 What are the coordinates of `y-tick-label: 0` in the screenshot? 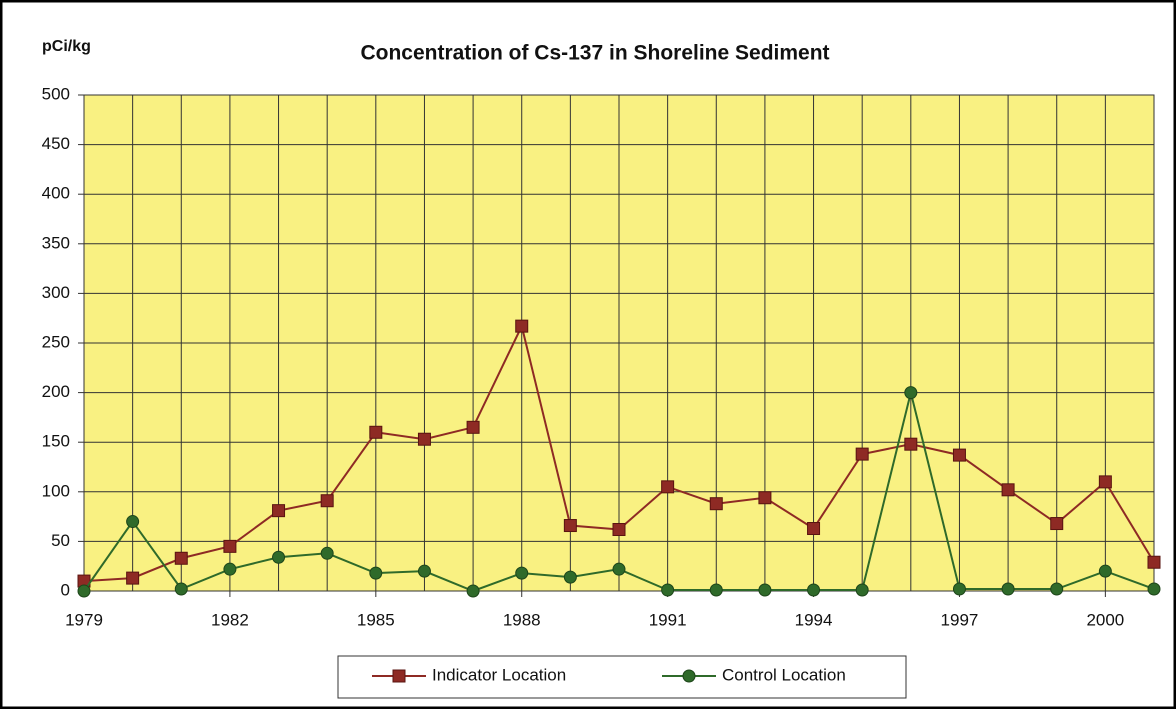 It's located at (65, 589).